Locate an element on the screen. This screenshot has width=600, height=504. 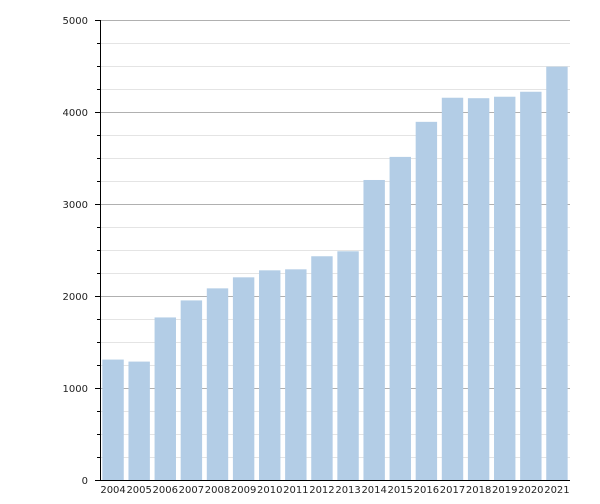
bar-2016 is located at coordinates (426, 301).